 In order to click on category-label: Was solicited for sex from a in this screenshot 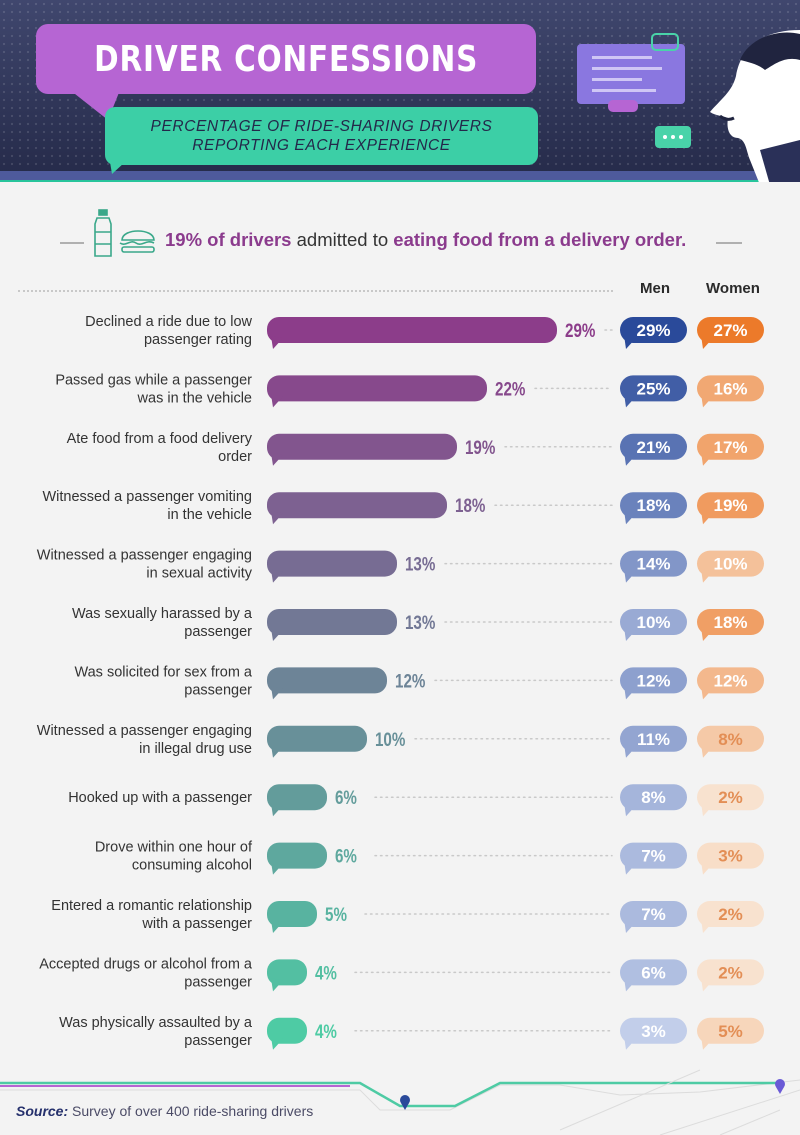, I will do `click(163, 672)`.